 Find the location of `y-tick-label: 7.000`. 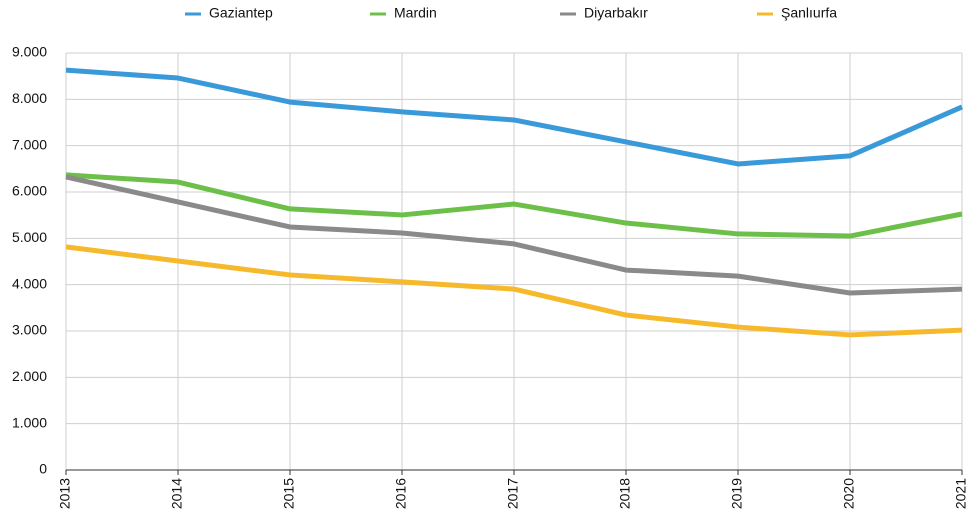

y-tick-label: 7.000 is located at coordinates (29, 144).